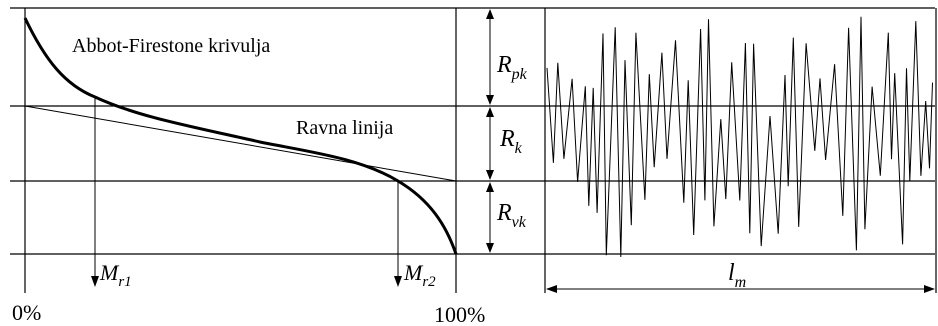  I want to click on straight-line-label: Ravna linija, so click(344, 128).